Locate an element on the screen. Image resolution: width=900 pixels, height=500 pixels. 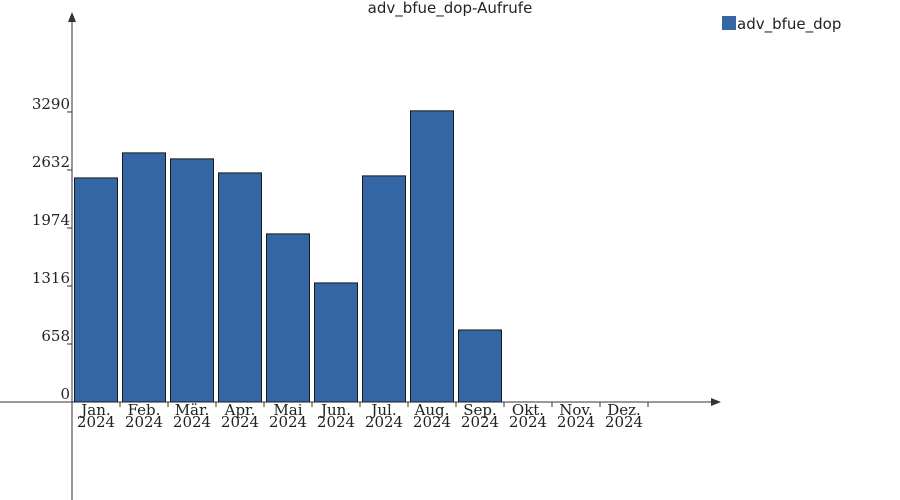
x-tick-label: Nov. 2024 is located at coordinates (576, 416).